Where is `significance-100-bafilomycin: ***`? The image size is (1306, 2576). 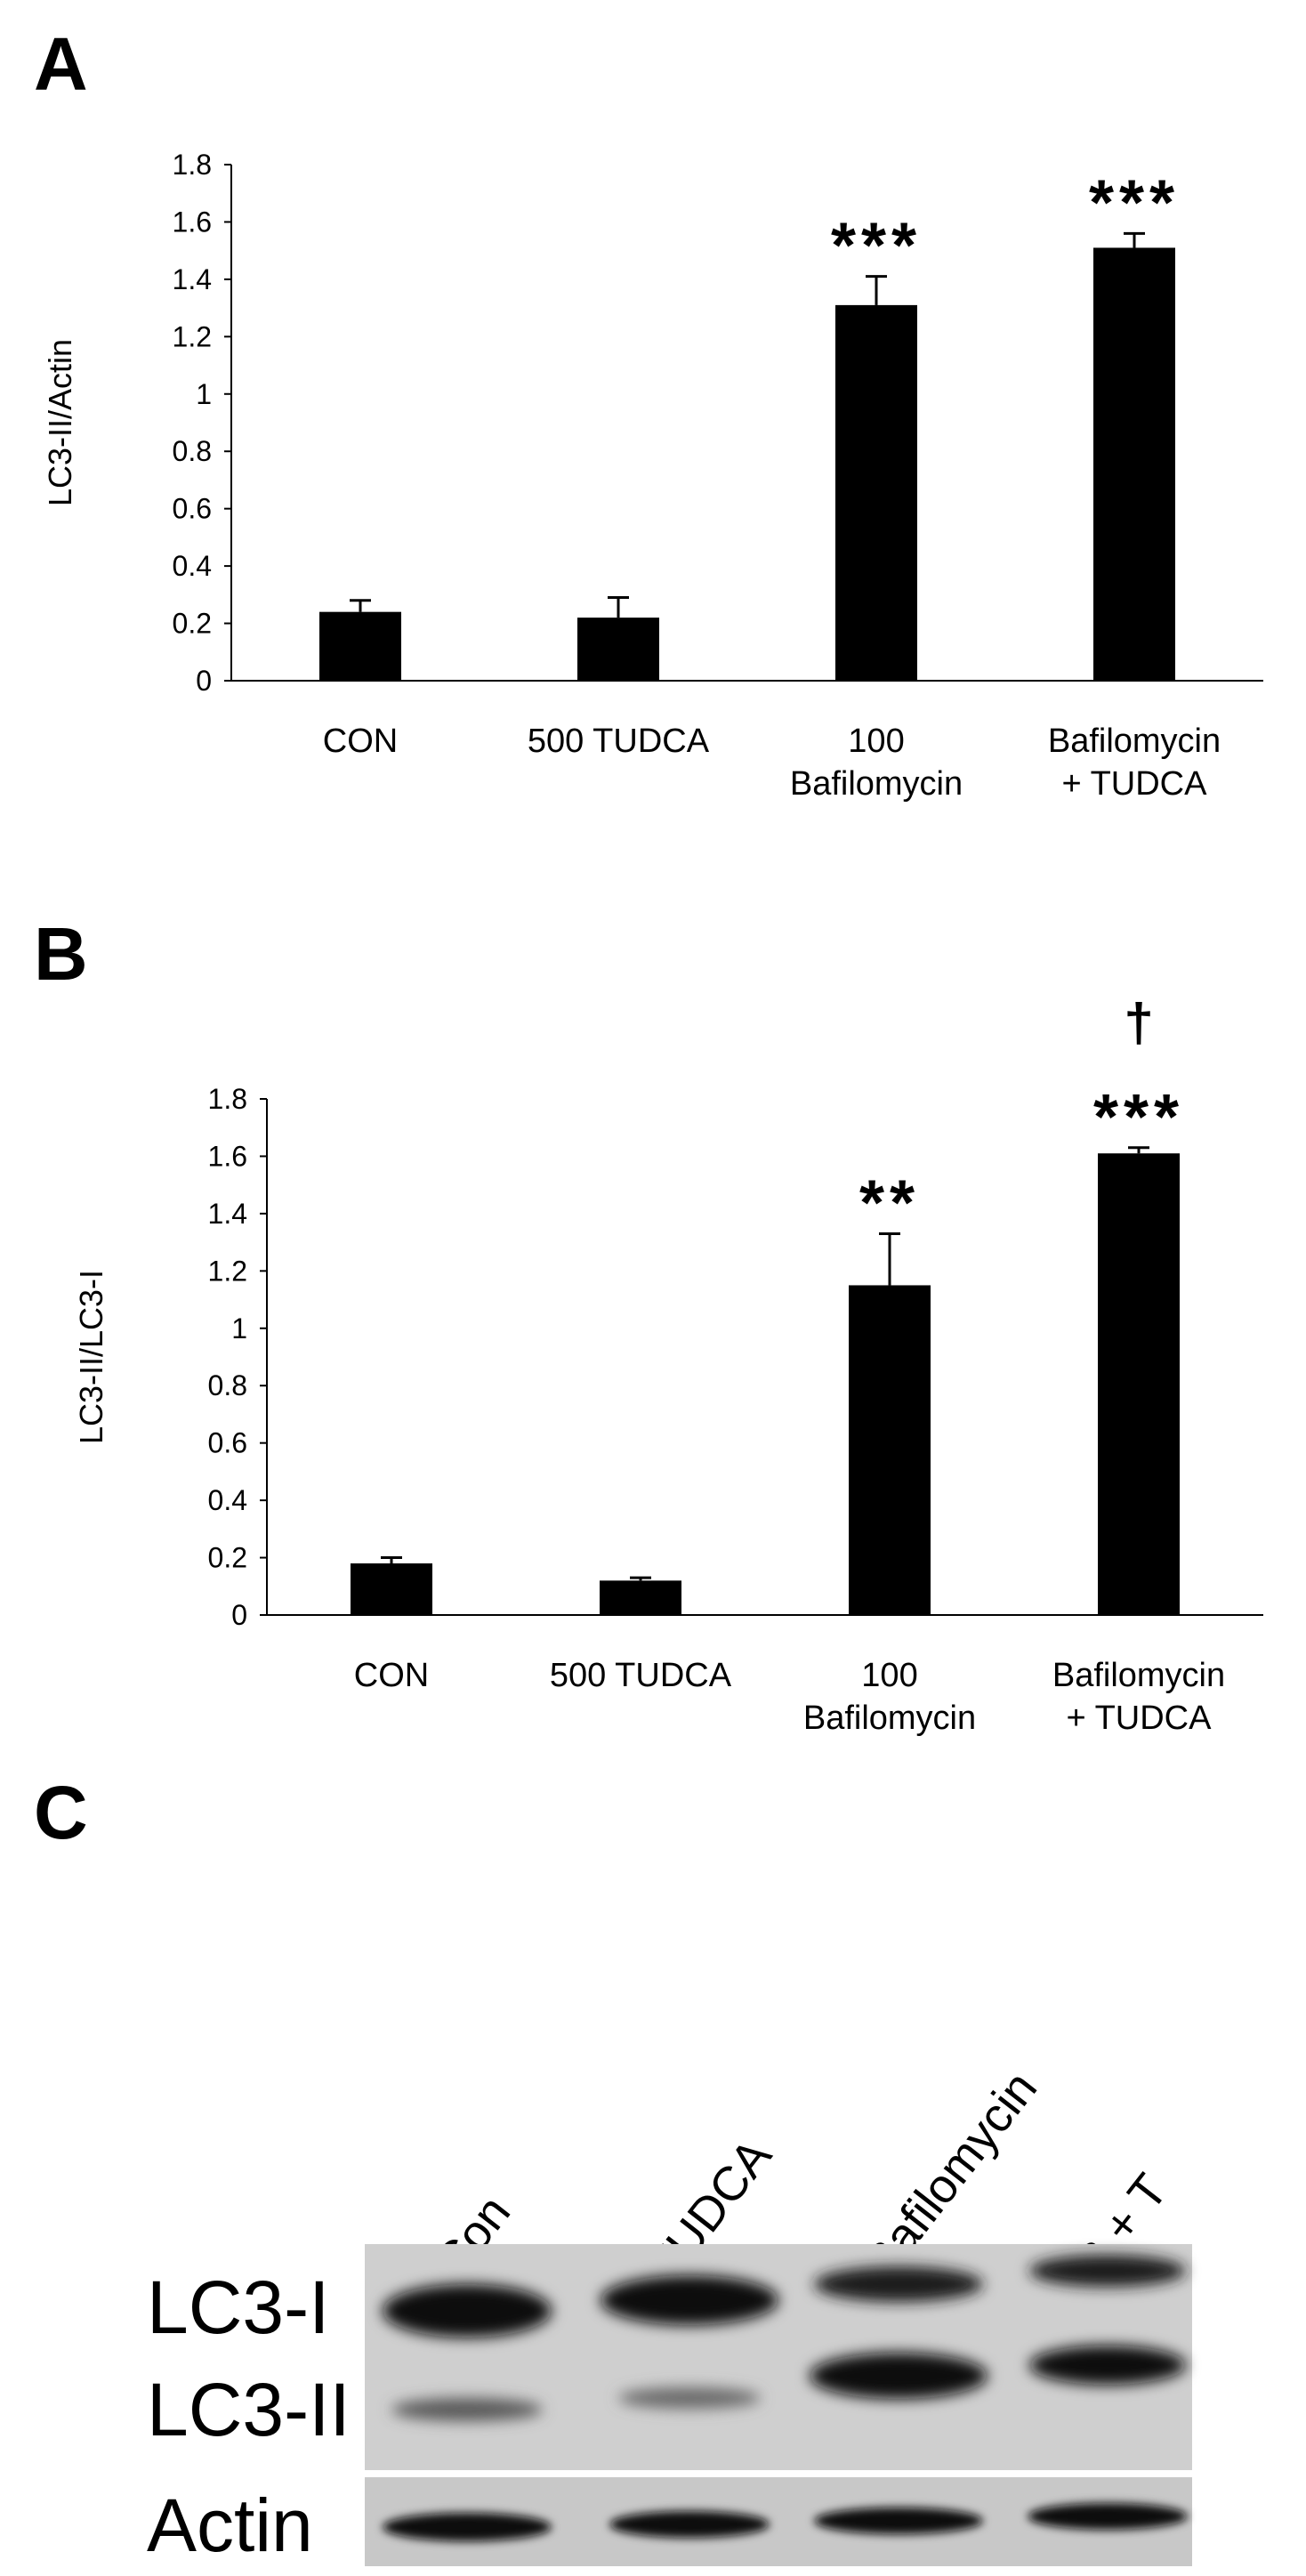 significance-100-bafilomycin: *** is located at coordinates (876, 246).